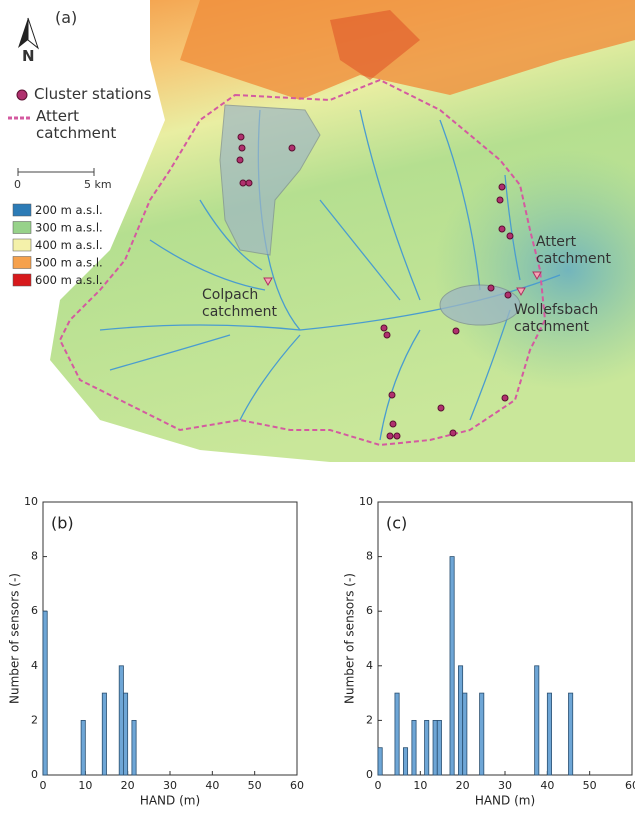 The height and width of the screenshot is (813, 635). Describe the element at coordinates (573, 250) in the screenshot. I see `catchment-label: Attert catchment` at that location.